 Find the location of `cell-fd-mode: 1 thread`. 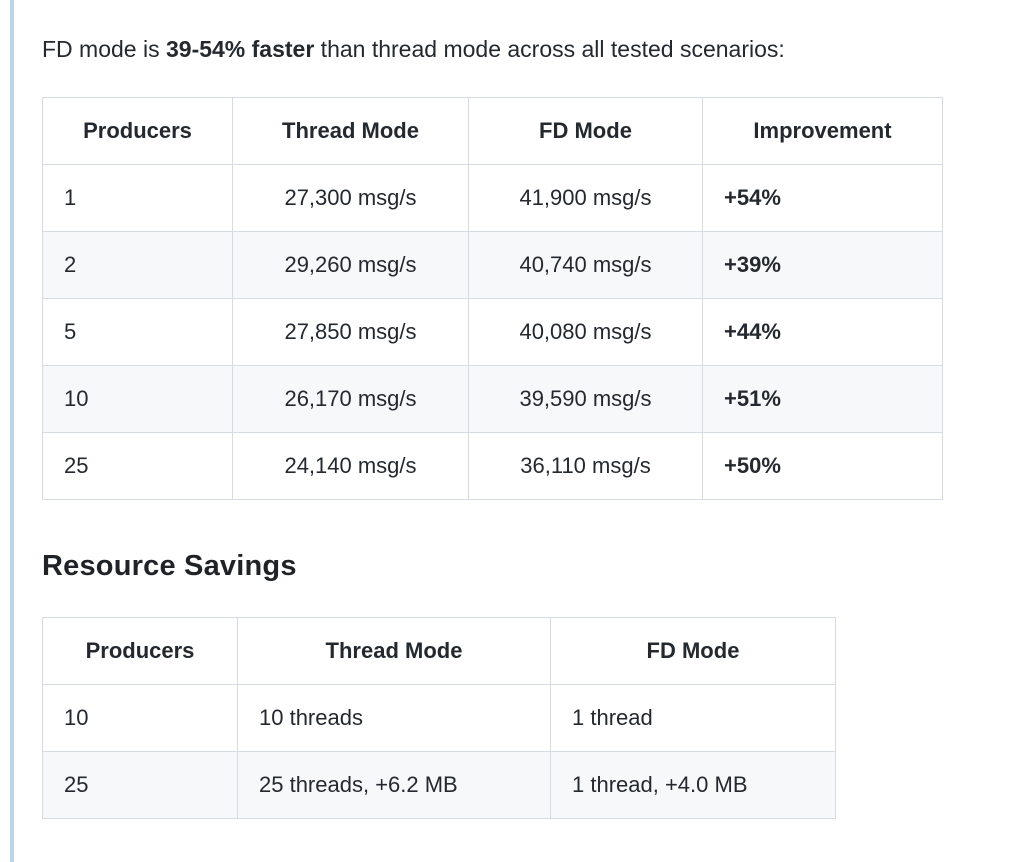

cell-fd-mode: 1 thread is located at coordinates (693, 718).